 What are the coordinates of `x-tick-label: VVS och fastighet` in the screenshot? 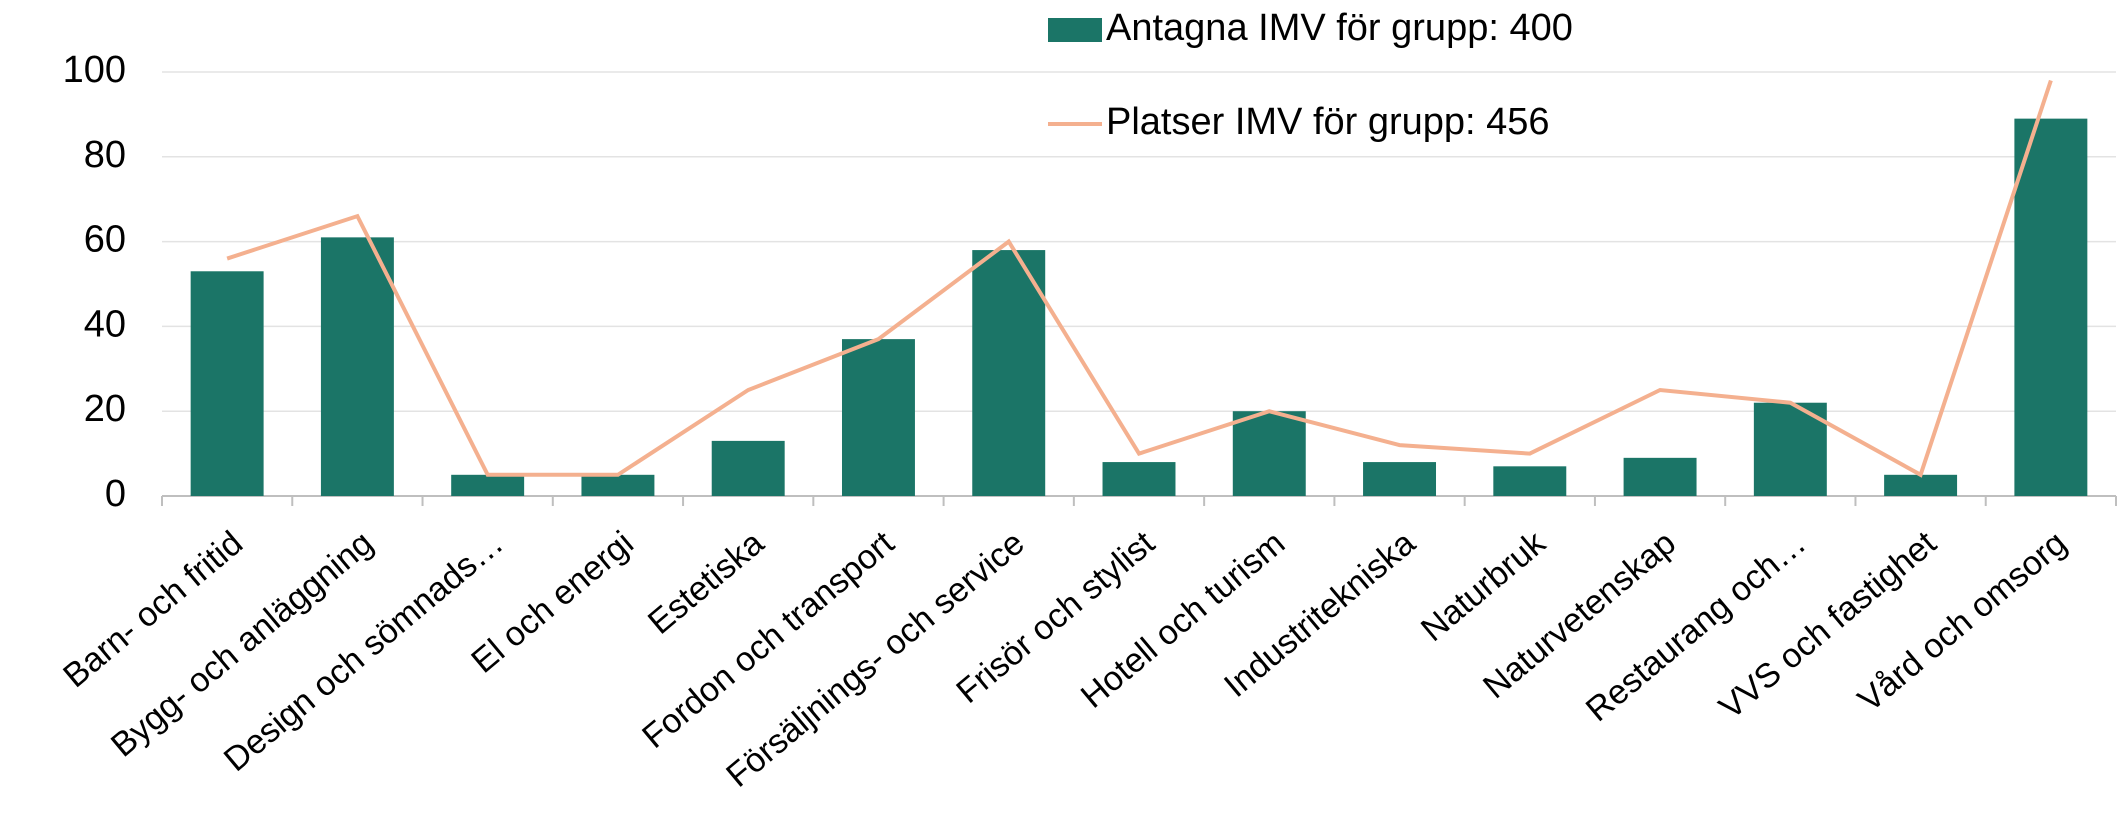 It's located at (1828, 625).